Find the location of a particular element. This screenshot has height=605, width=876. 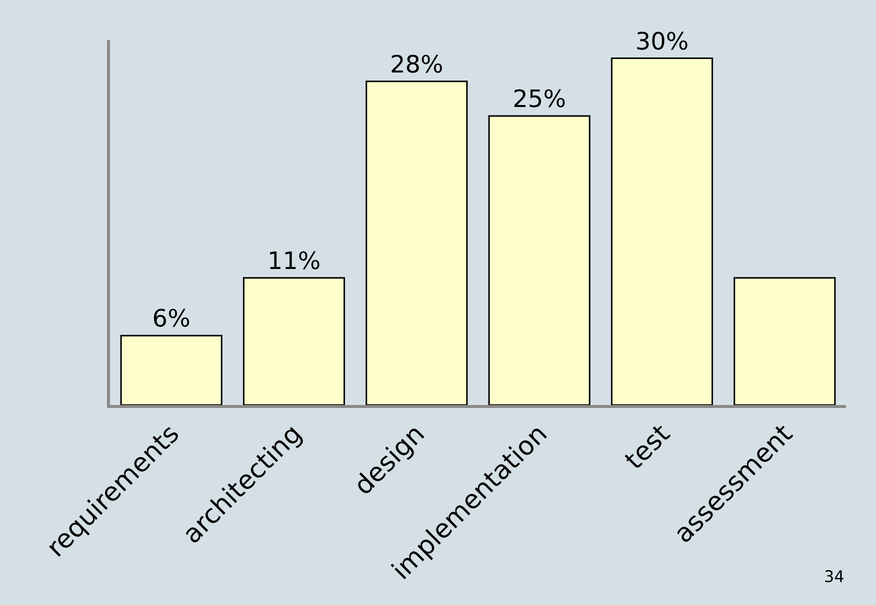

data-label: 11% is located at coordinates (294, 260).